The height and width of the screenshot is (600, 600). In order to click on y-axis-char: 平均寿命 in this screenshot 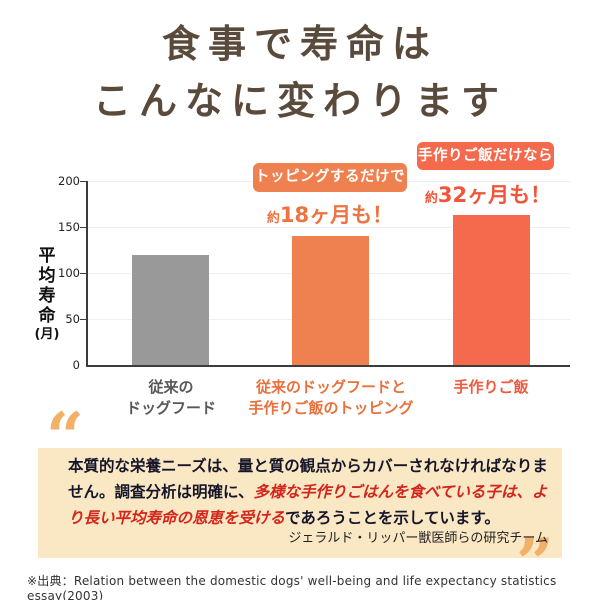, I will do `click(47, 286)`.